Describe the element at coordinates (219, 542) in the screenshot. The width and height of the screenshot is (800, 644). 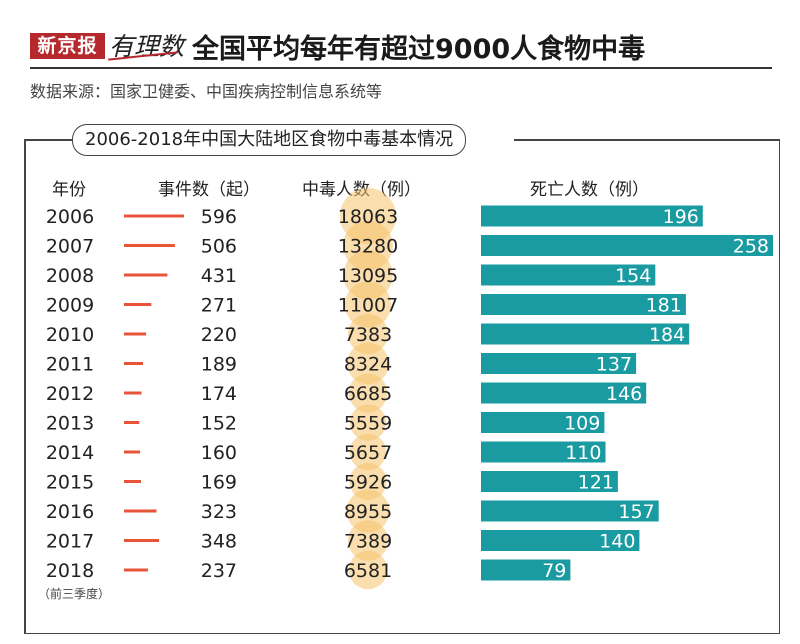
I see `events-value: 348` at that location.